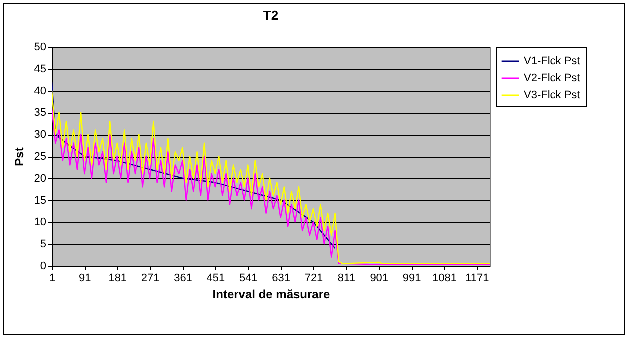 This screenshot has width=630, height=340. What do you see at coordinates (40, 178) in the screenshot?
I see `y-tick-label: 20` at bounding box center [40, 178].